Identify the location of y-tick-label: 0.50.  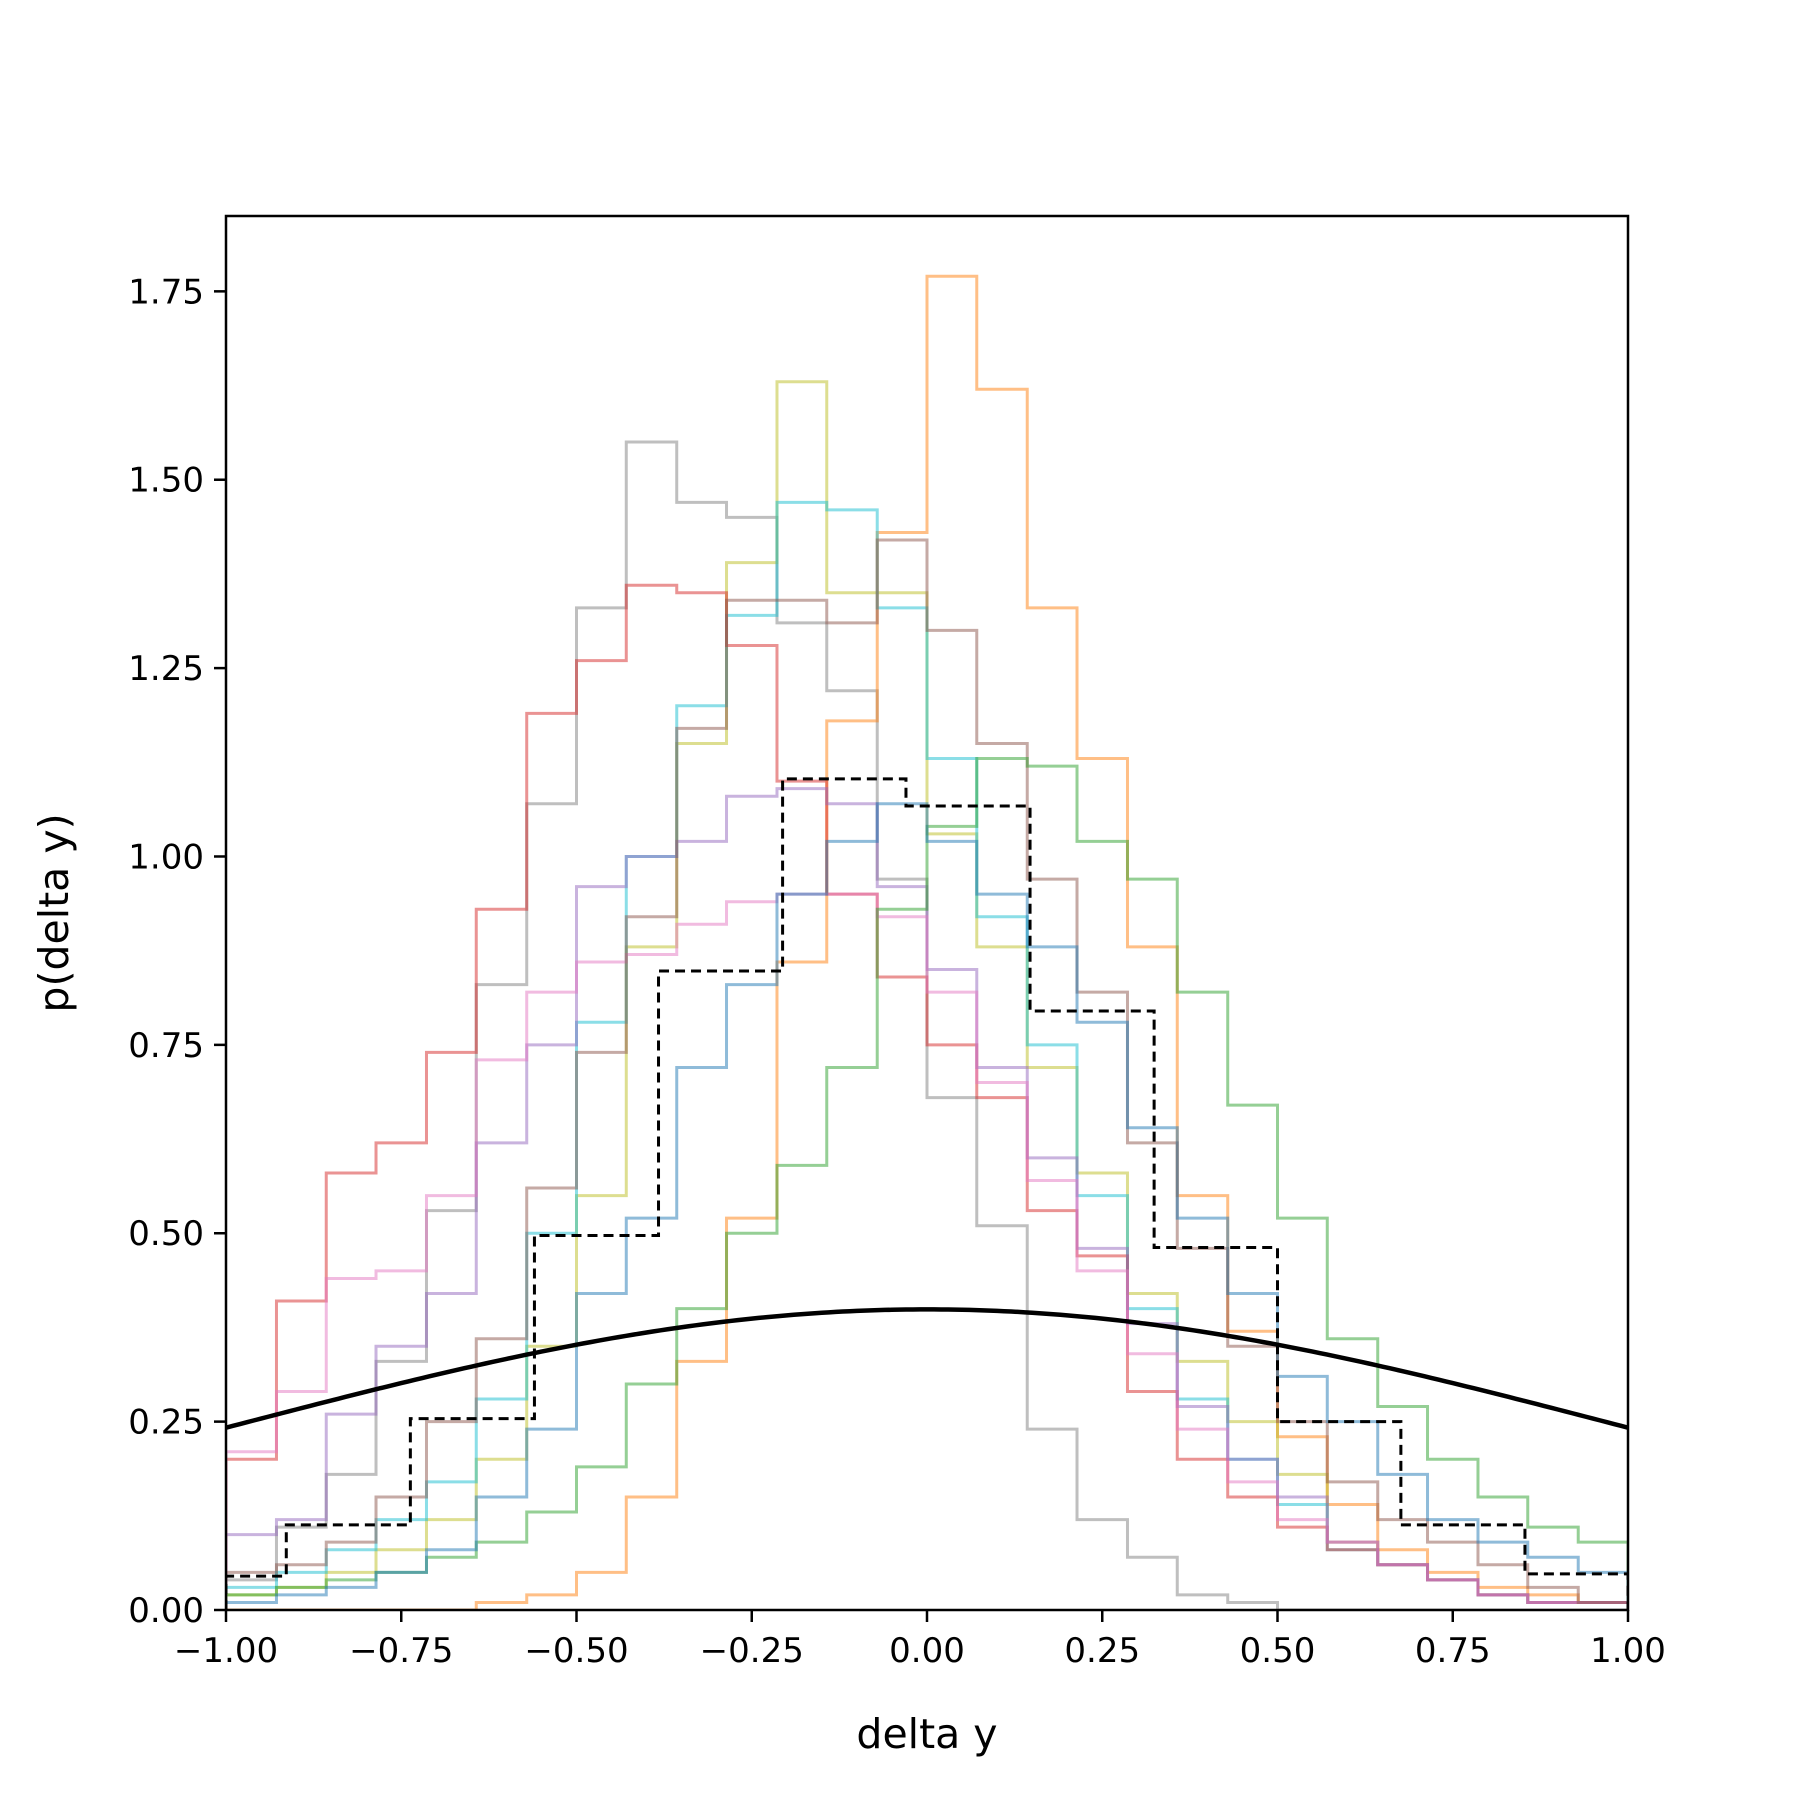
(166, 1234).